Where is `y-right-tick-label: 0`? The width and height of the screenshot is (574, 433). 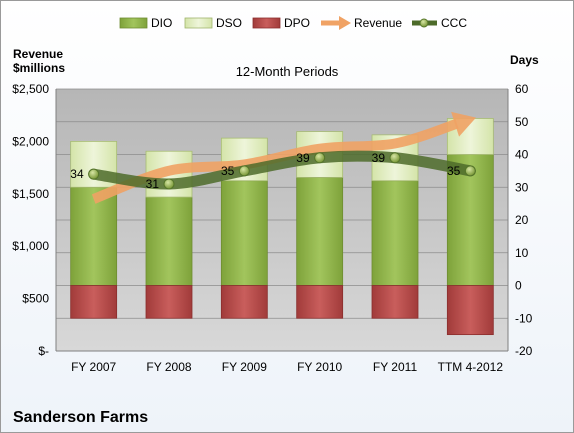
y-right-tick-label: 0 is located at coordinates (518, 286).